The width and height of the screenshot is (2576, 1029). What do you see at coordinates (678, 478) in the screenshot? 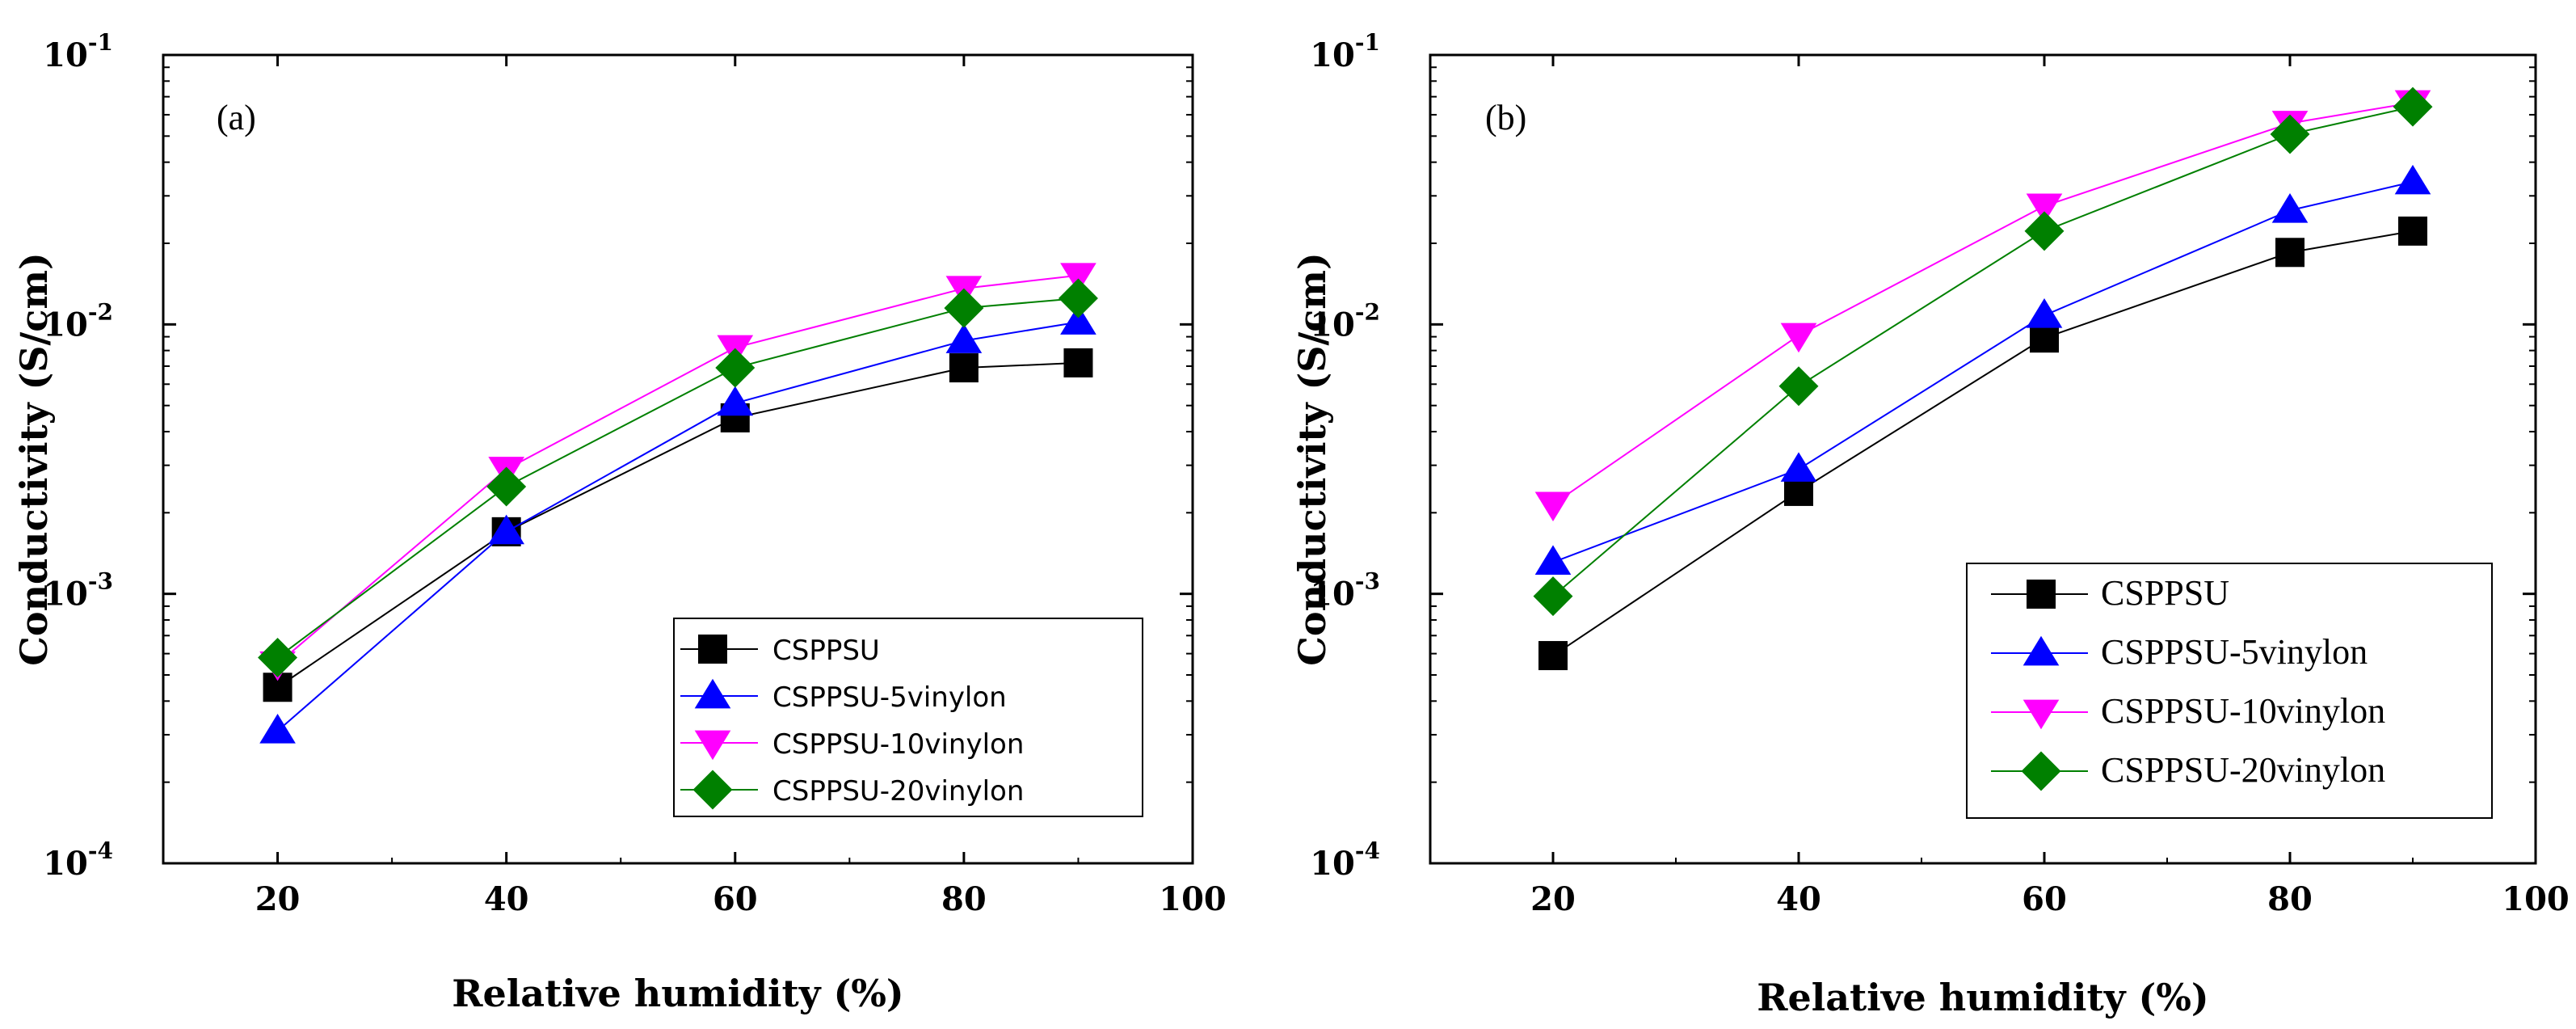
I see `series-csppsu-20vinylon` at bounding box center [678, 478].